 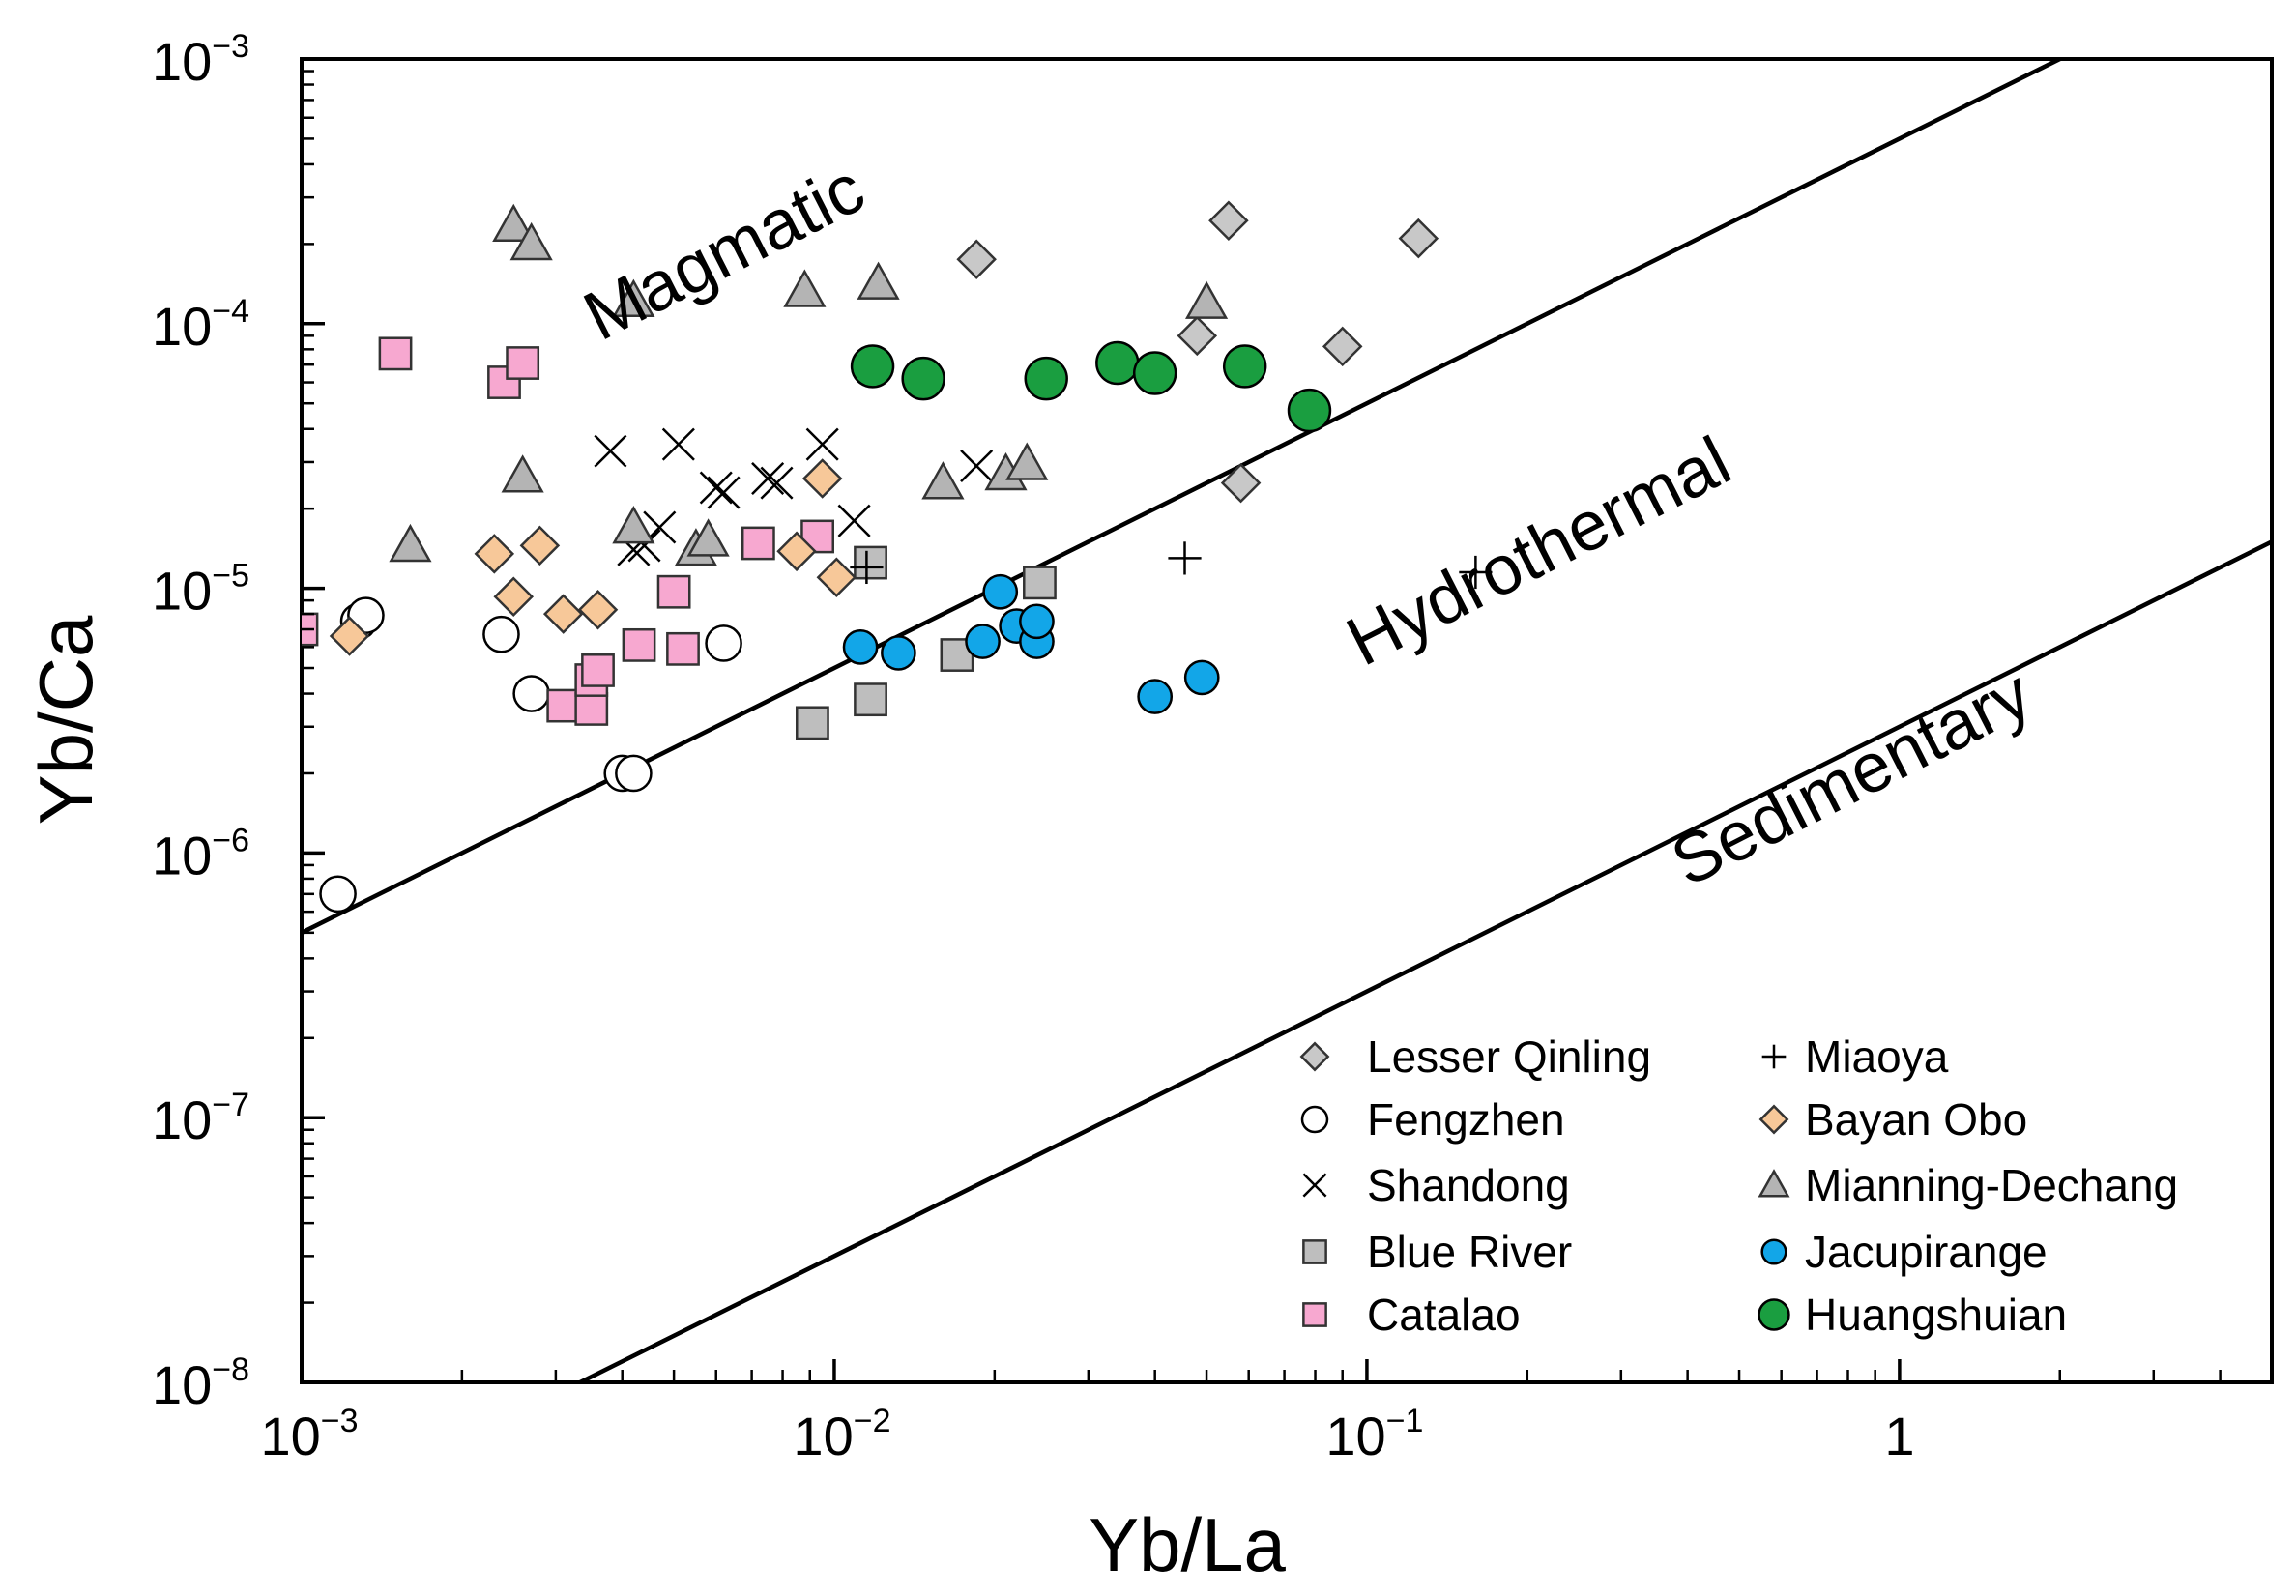 I want to click on legend-marker-huangshuian, so click(x=1774, y=1314).